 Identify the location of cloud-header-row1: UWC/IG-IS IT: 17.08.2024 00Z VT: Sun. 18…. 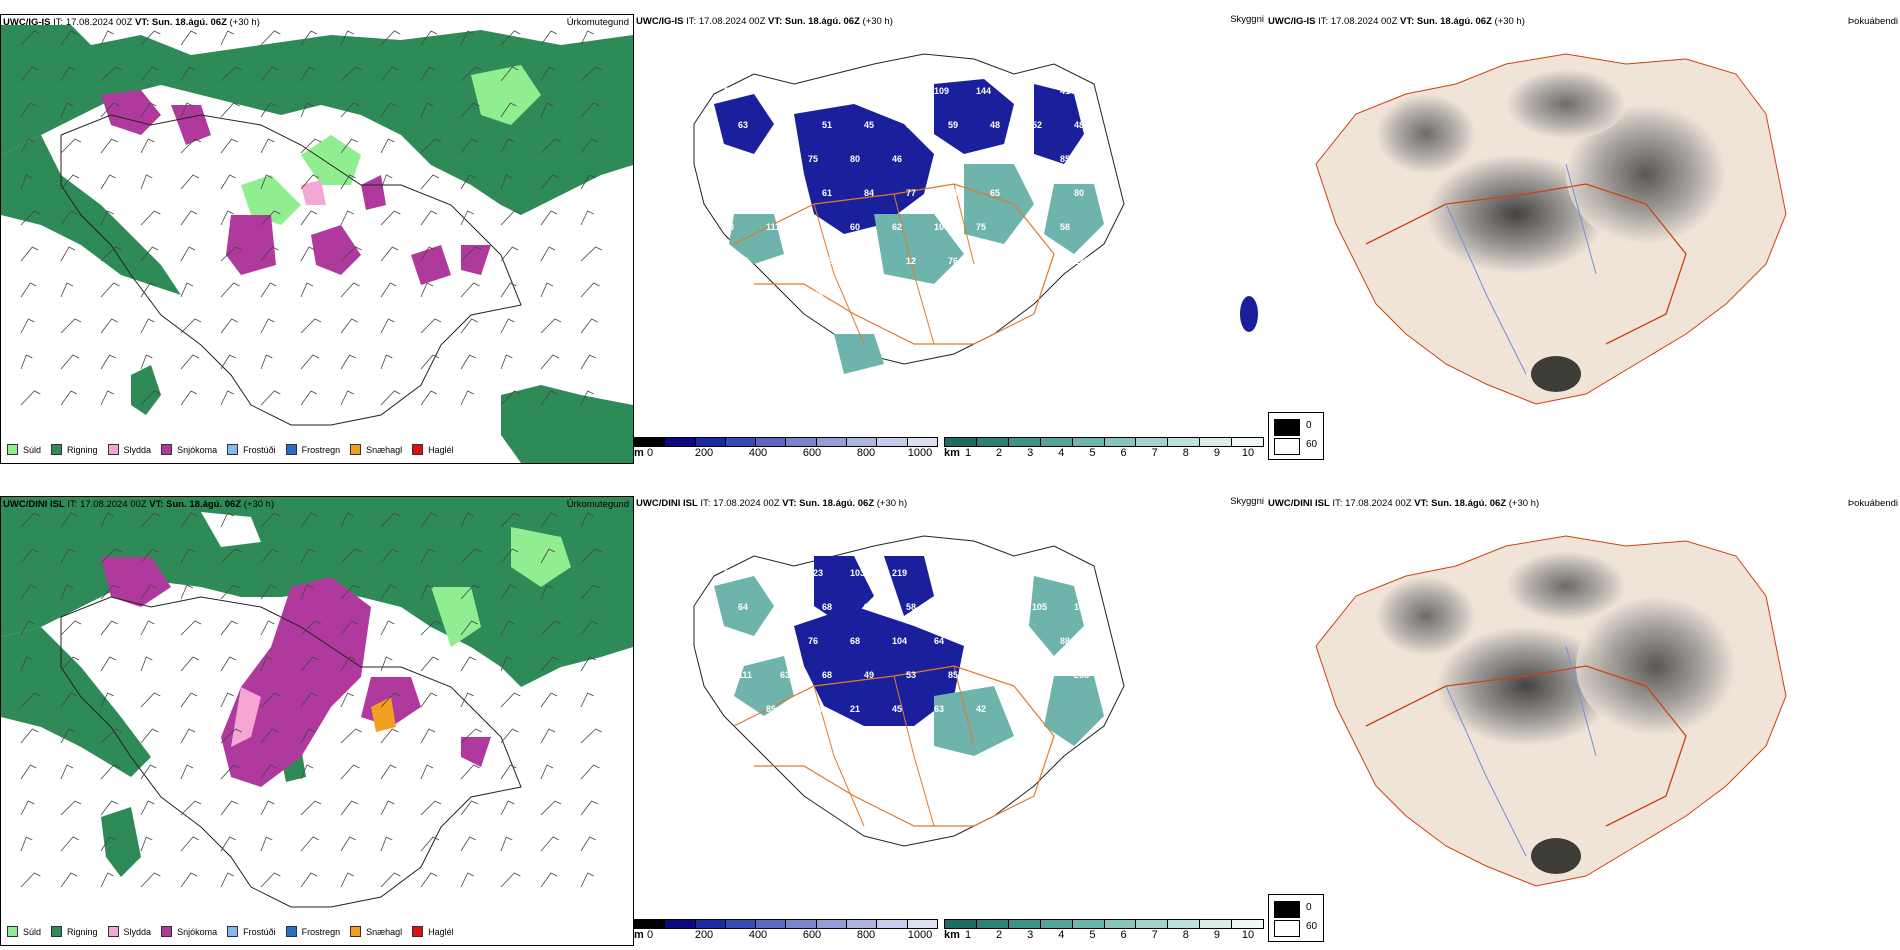
(764, 21).